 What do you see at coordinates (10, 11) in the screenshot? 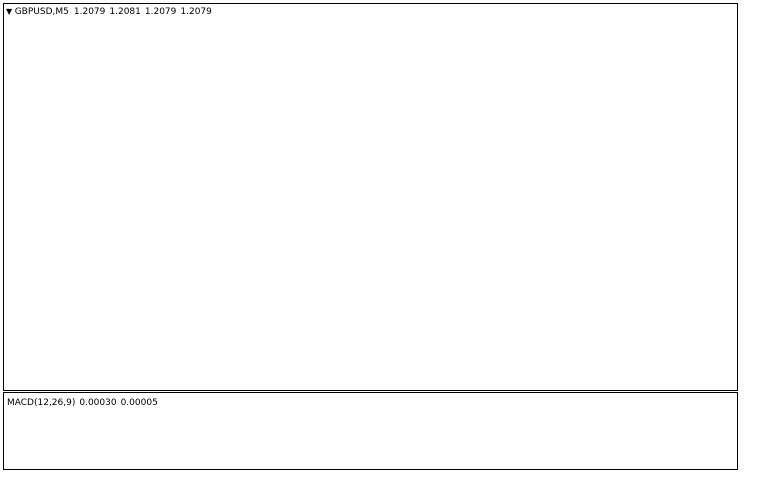
I see `dropdown-icon: ▼` at bounding box center [10, 11].